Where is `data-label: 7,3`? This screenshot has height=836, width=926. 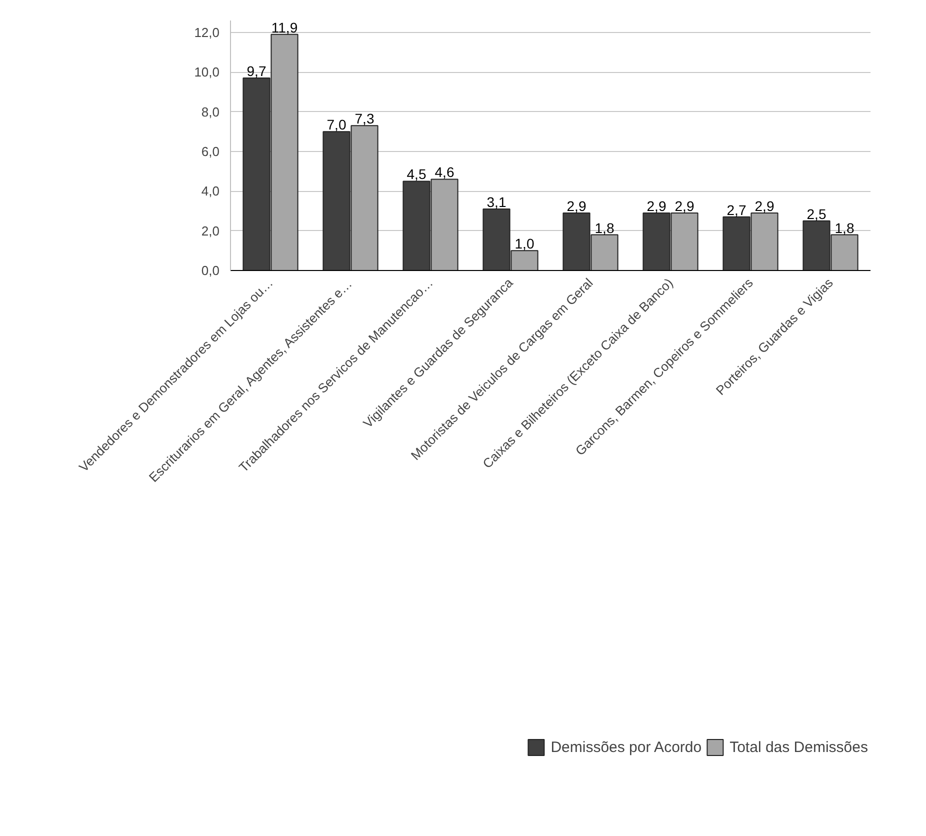
data-label: 7,3 is located at coordinates (364, 118).